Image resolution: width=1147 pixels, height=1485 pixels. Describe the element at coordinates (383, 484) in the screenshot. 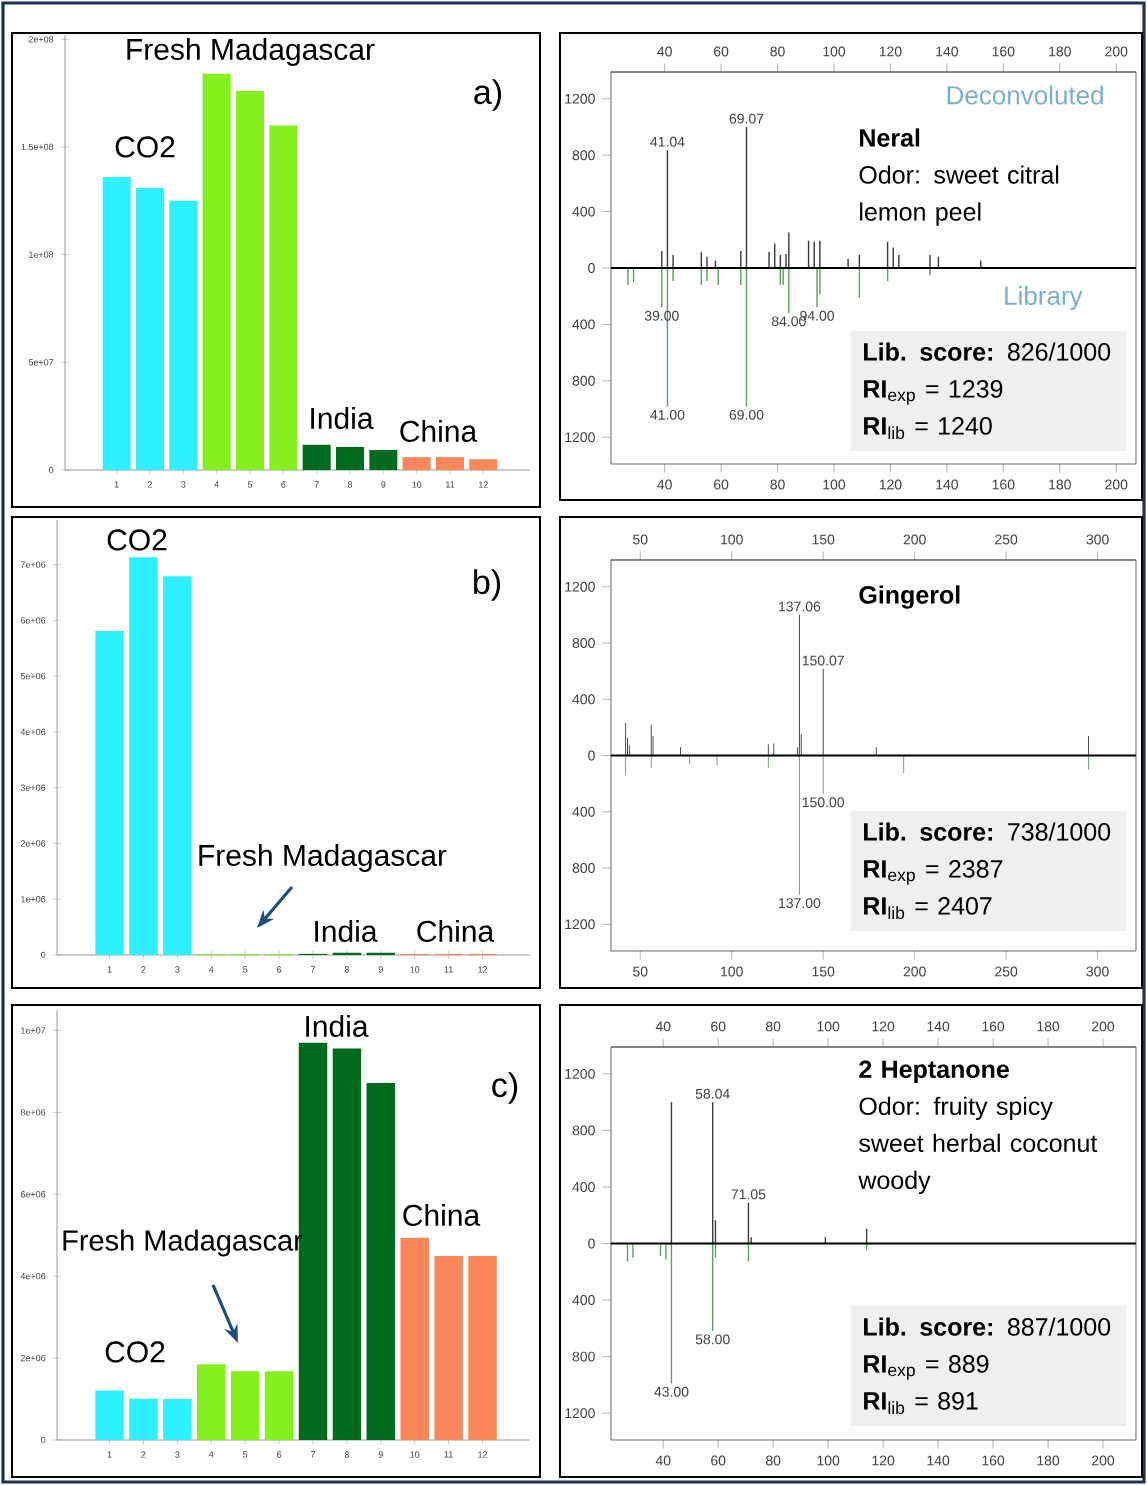

I see `x-tick-label: 9` at that location.